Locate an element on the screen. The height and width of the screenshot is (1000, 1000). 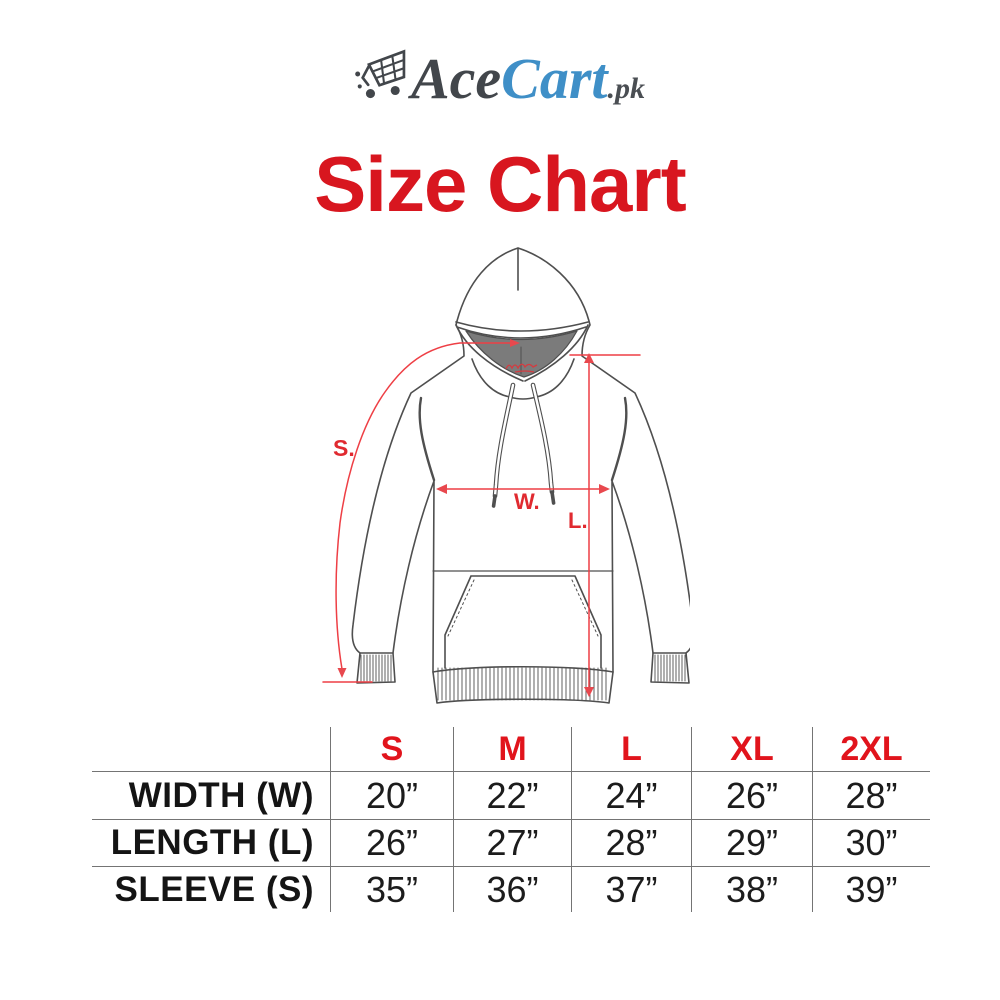
pocket-stitching is located at coordinates (523, 608).